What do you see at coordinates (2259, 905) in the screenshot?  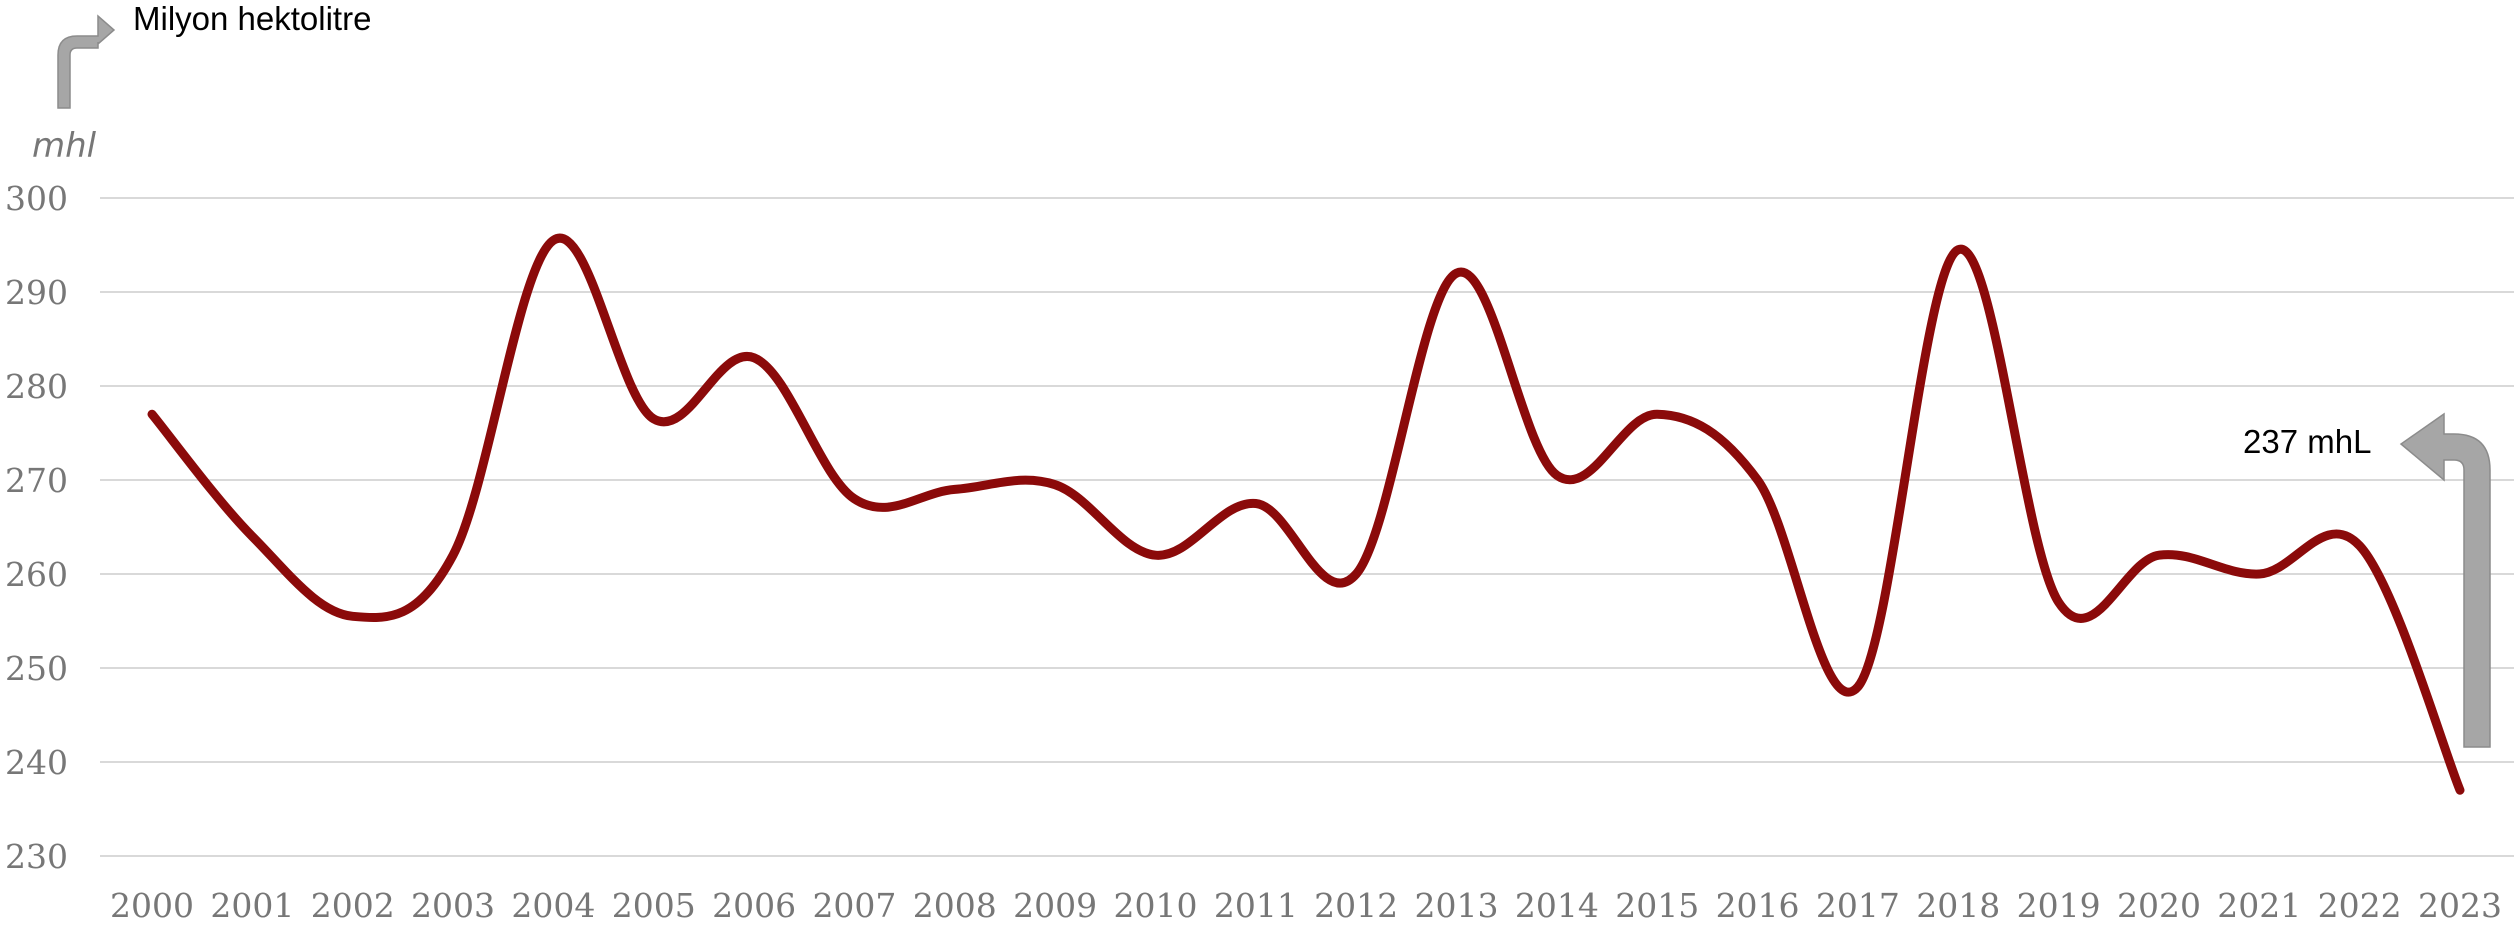 I see `x-tick-label: 2021` at bounding box center [2259, 905].